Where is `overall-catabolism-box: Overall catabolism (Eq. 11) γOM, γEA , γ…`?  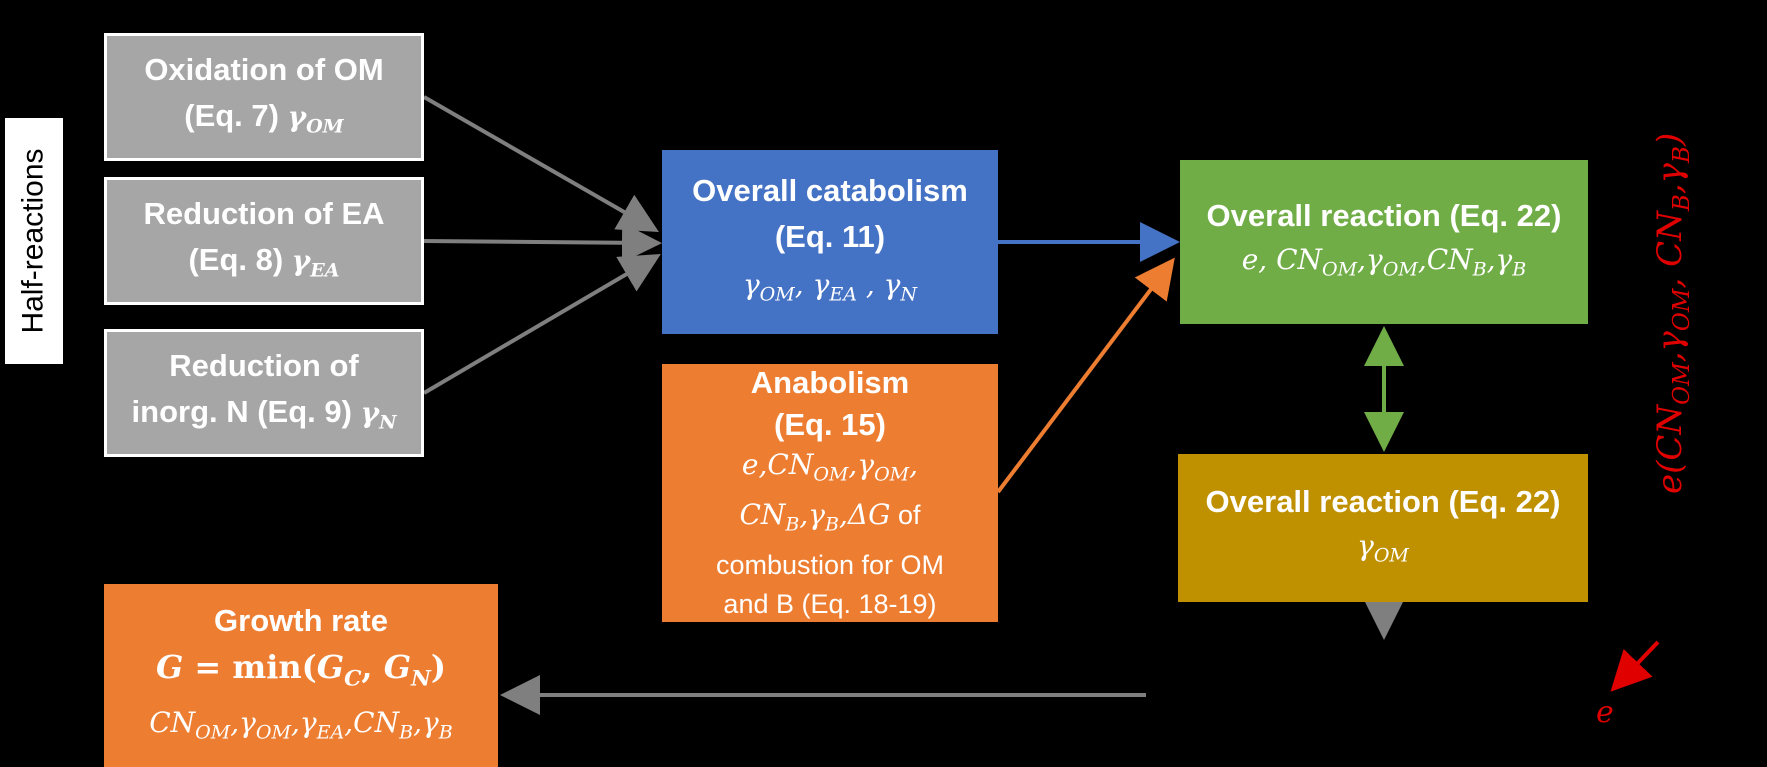 overall-catabolism-box: Overall catabolism (Eq. 11) γOM, γEA , γ… is located at coordinates (830, 242).